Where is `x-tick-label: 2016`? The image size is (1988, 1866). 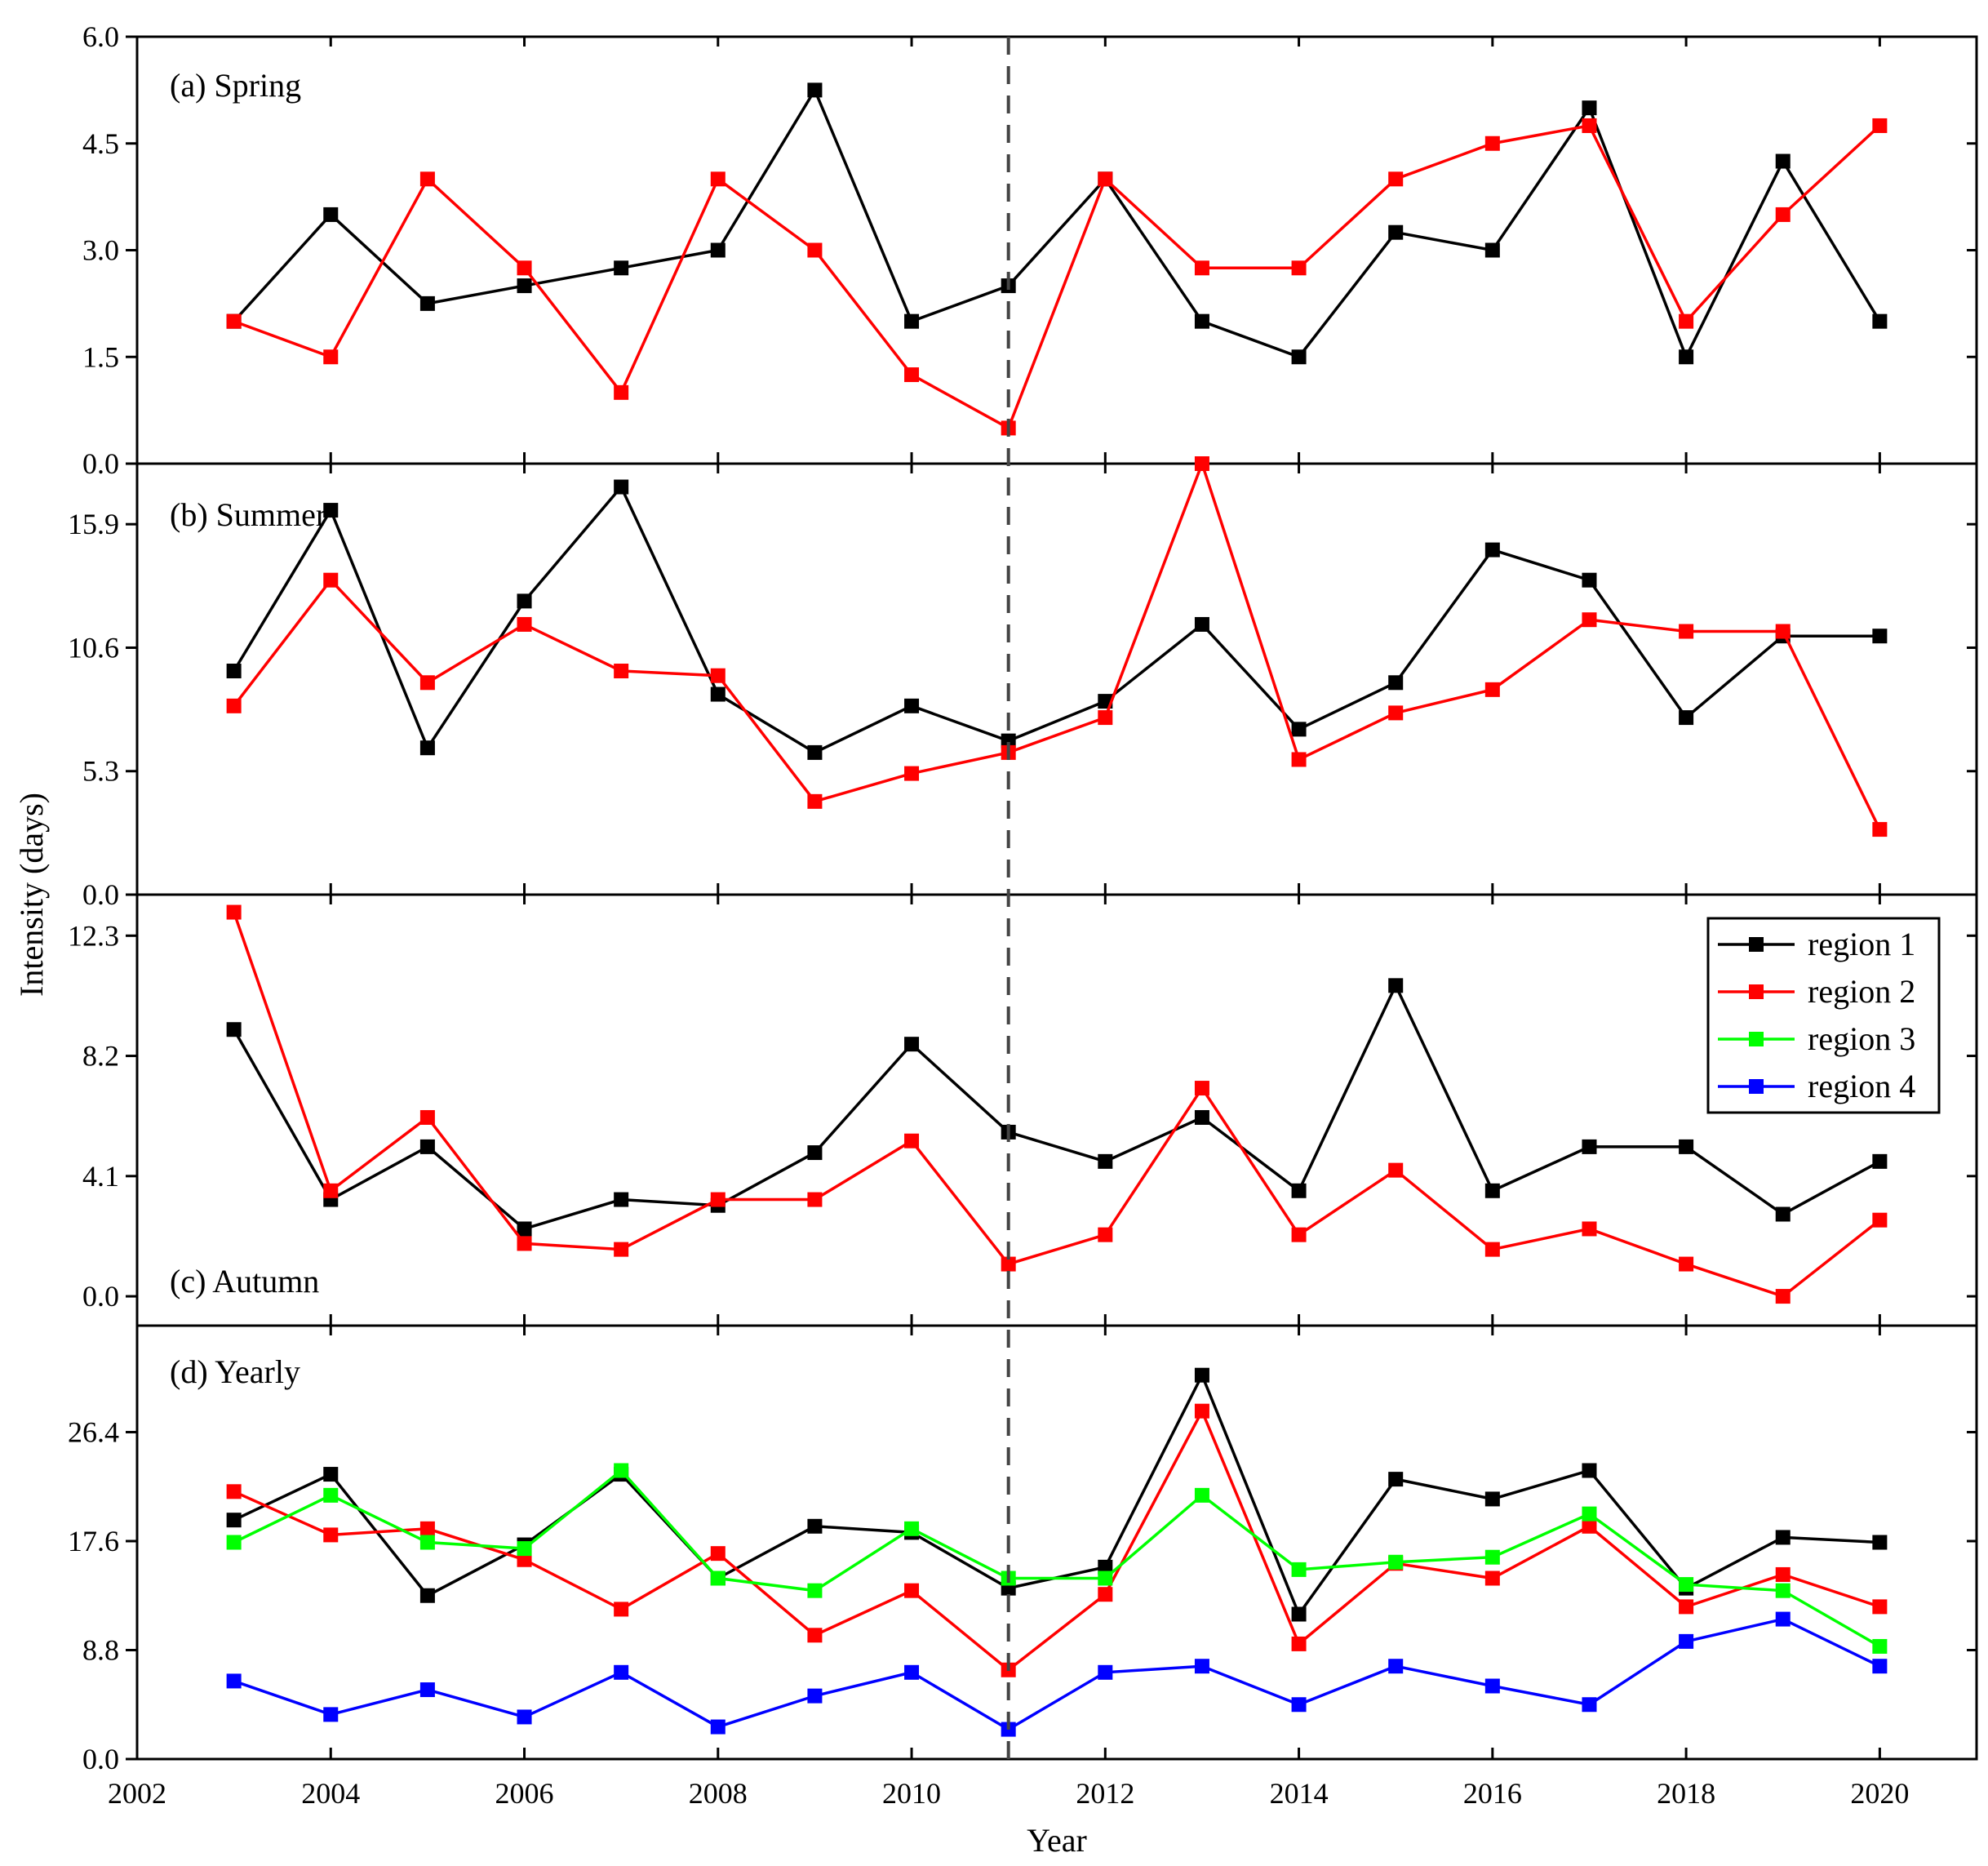 x-tick-label: 2016 is located at coordinates (1492, 1793).